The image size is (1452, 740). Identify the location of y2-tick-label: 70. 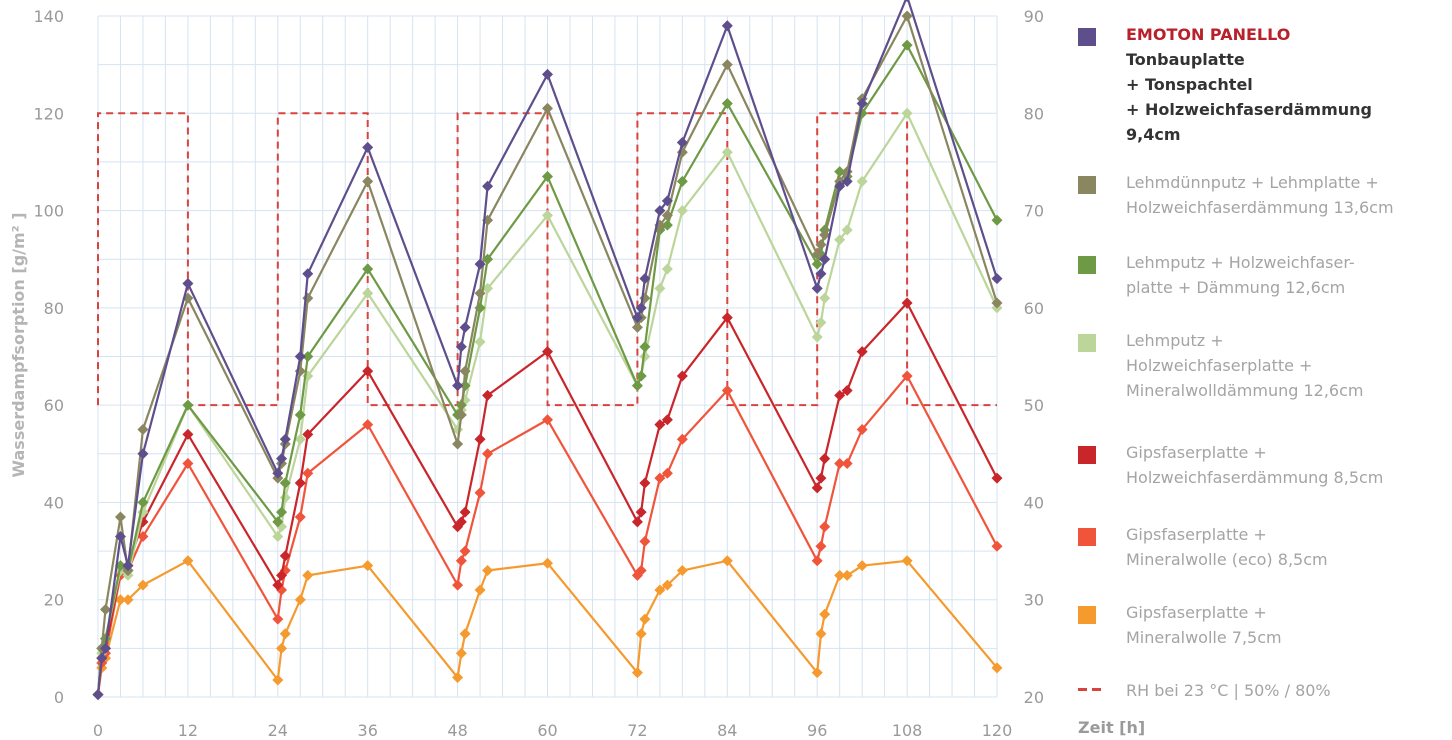
(1034, 211).